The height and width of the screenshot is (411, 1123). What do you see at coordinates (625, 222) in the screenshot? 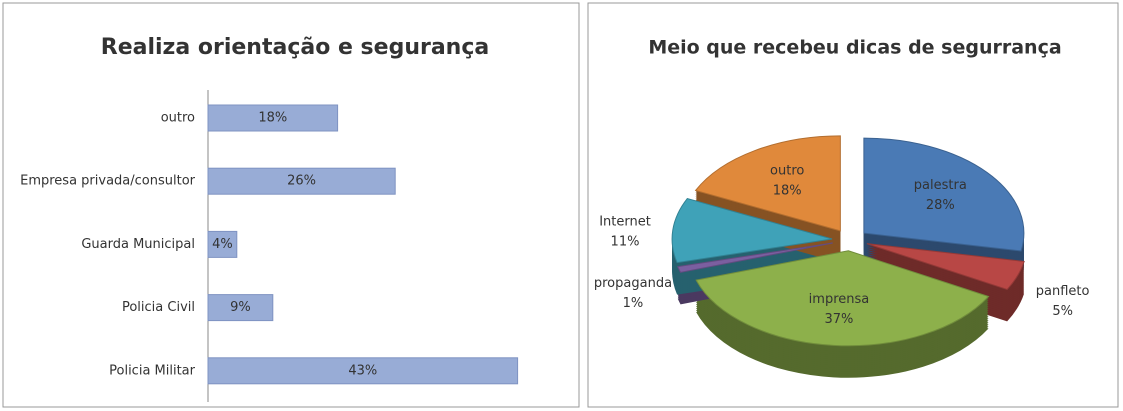
I see `slice-label: Internet` at bounding box center [625, 222].